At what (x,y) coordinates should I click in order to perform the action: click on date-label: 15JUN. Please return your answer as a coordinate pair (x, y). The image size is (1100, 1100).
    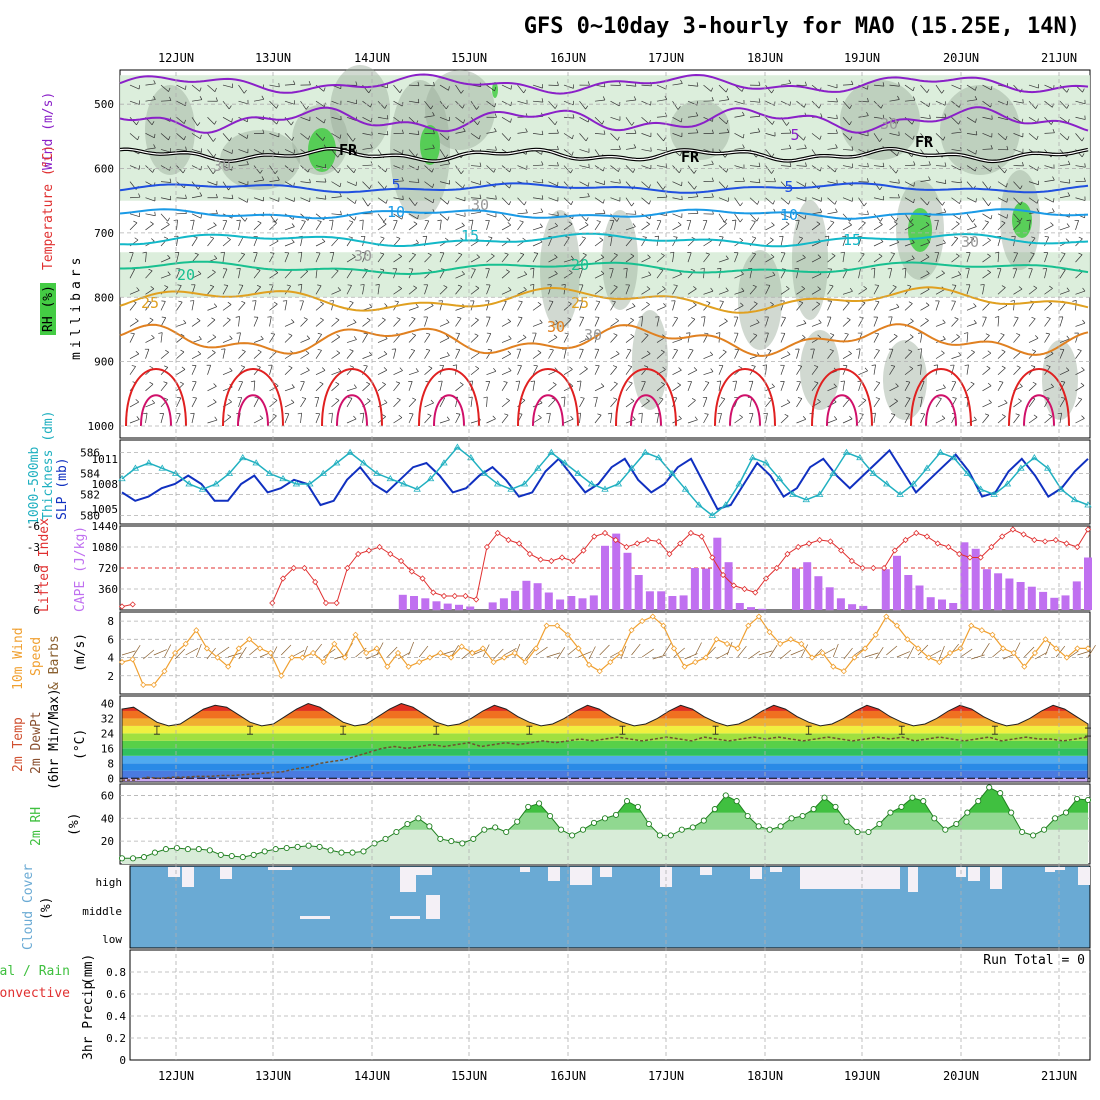
    Looking at the image, I should click on (469, 1076).